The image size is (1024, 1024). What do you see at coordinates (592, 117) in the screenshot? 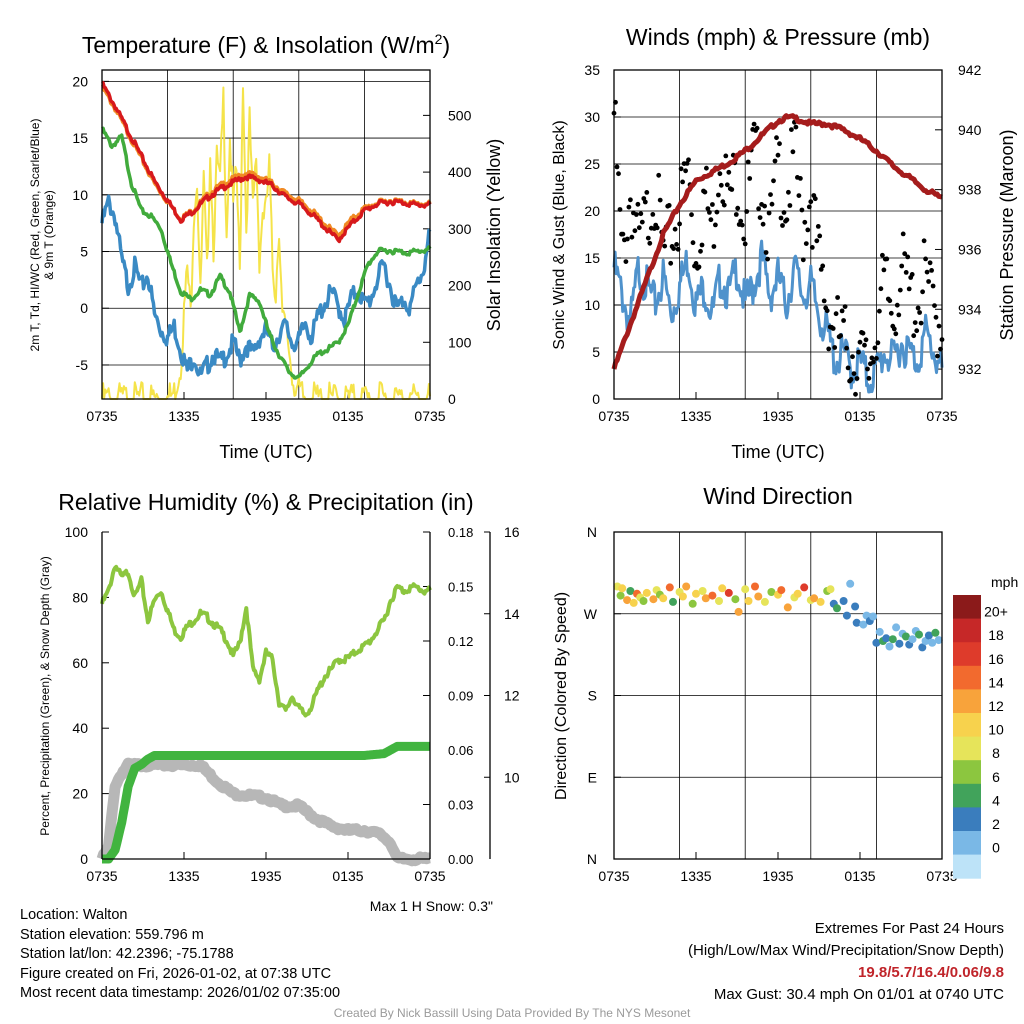
I see `y-tick-label: 30` at bounding box center [592, 117].